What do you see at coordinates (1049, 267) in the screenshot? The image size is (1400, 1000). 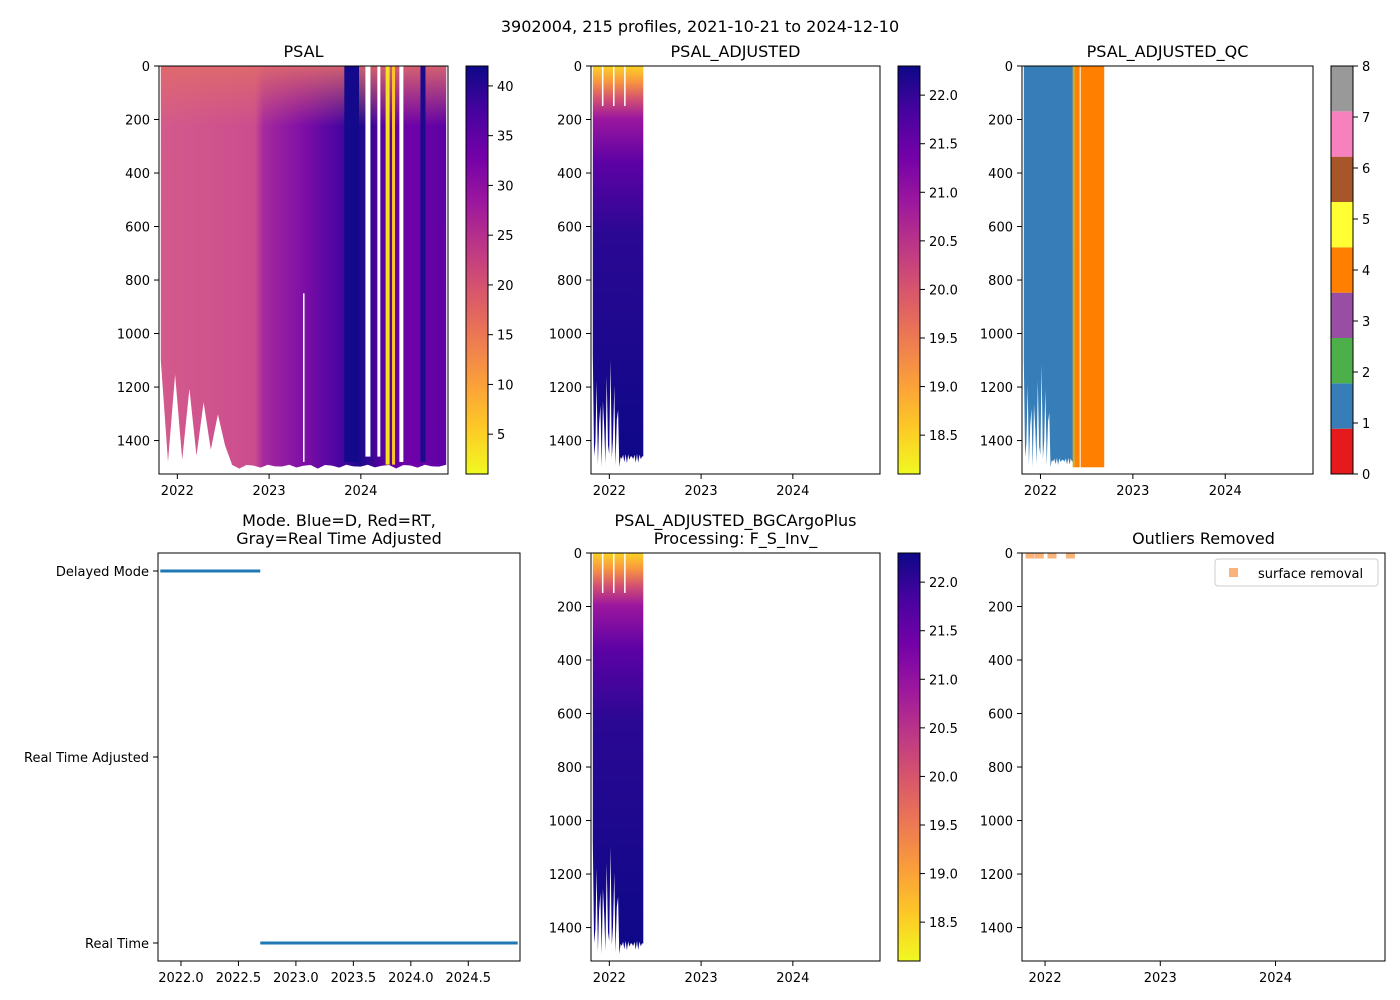 I see `qc-segment-good` at bounding box center [1049, 267].